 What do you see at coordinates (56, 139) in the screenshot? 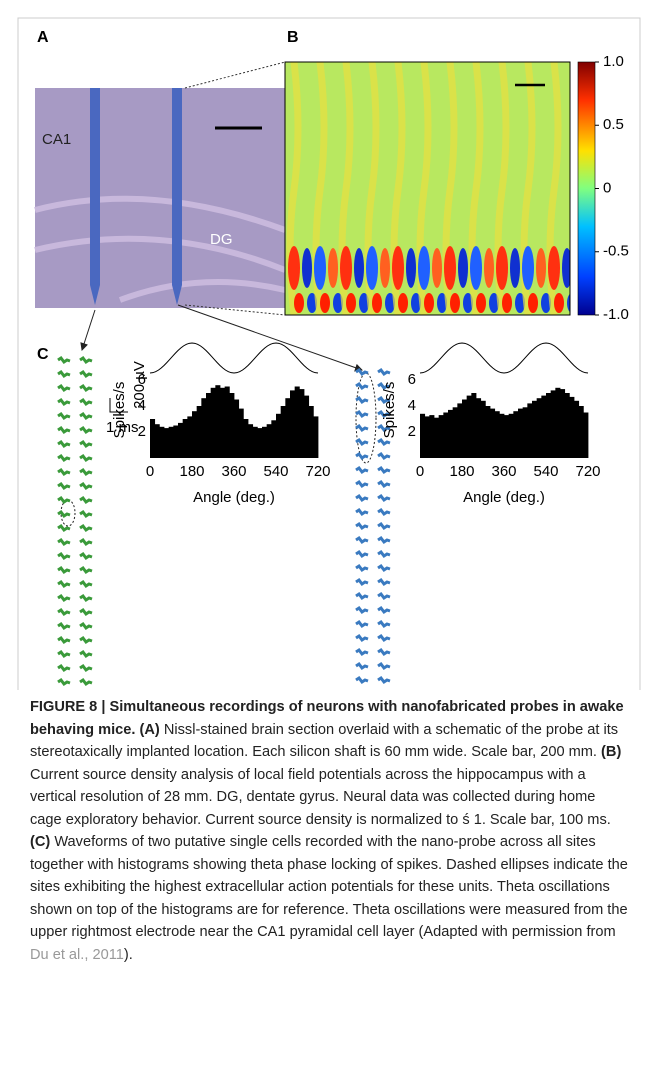
I see `region-label: CA1` at bounding box center [56, 139].